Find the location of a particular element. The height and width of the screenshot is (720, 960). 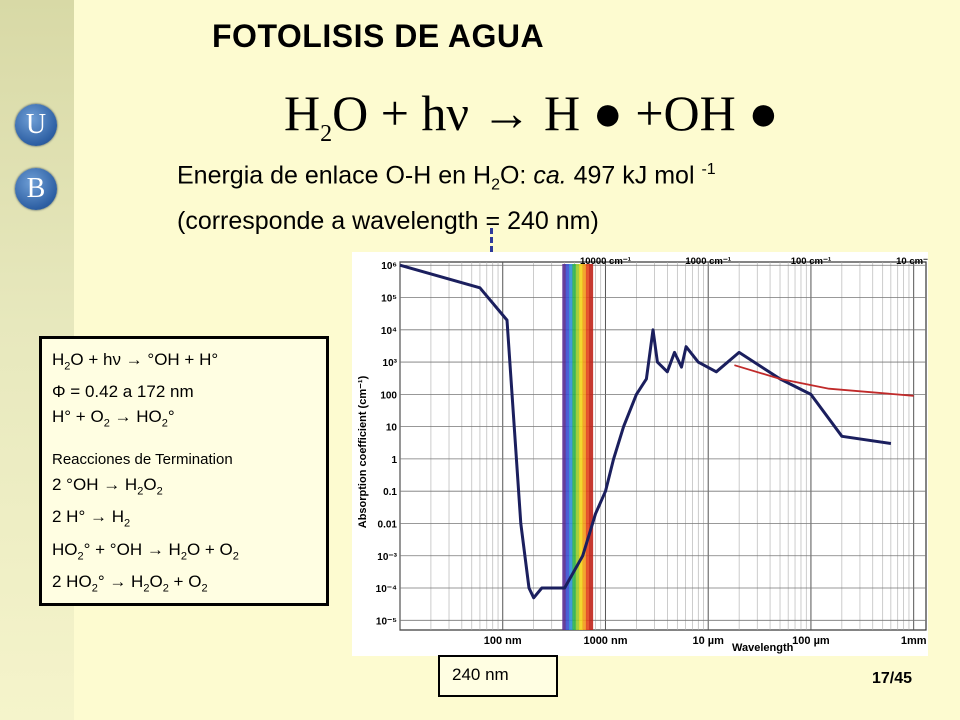

y-tick-label: 10⁻³ is located at coordinates (387, 557).